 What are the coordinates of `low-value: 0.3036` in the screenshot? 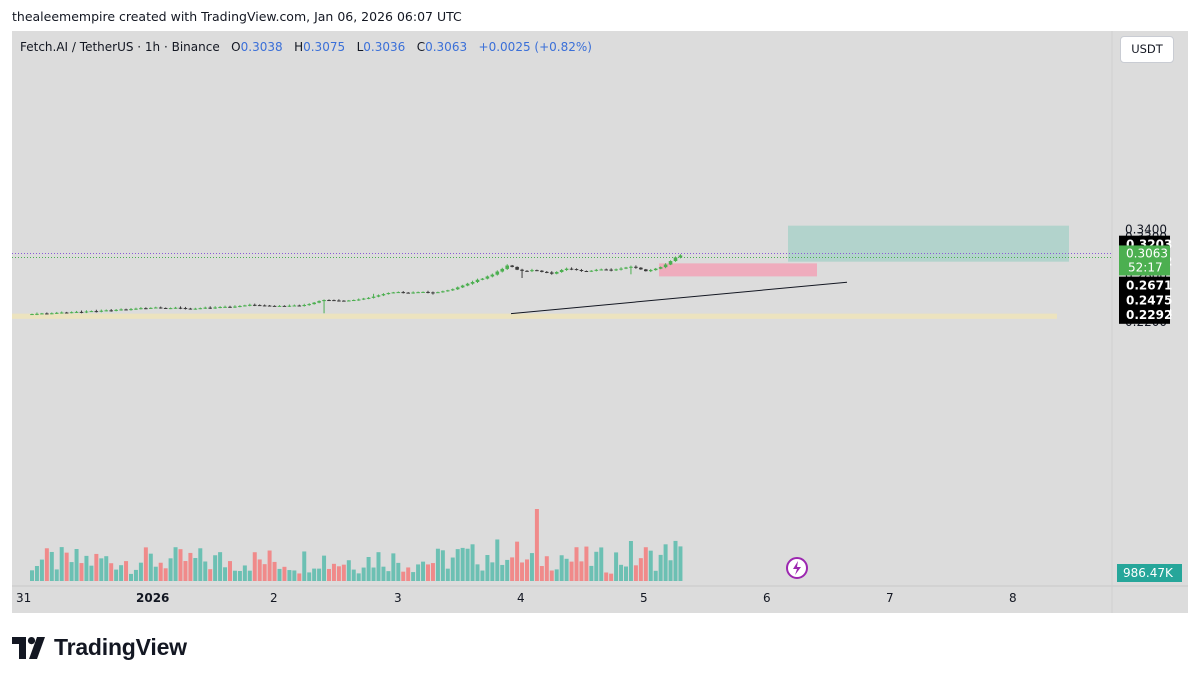 It's located at (384, 47).